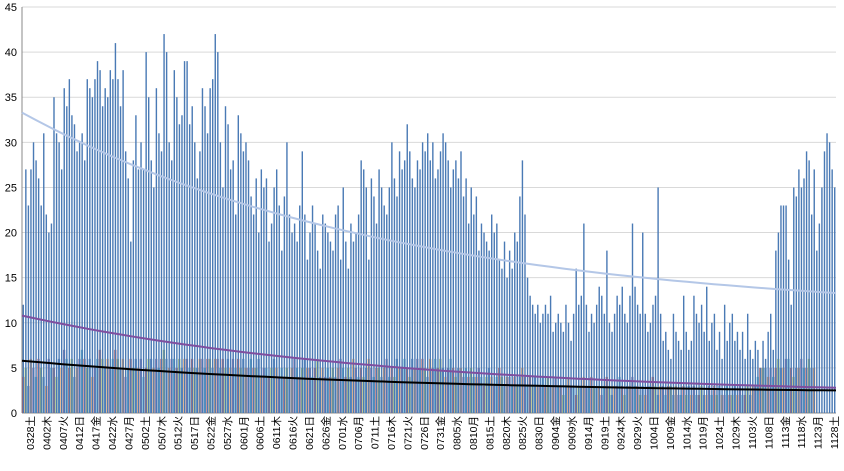 The height and width of the screenshot is (471, 844). Describe the element at coordinates (11, 324) in the screenshot. I see `y-tick-label: 10` at that location.